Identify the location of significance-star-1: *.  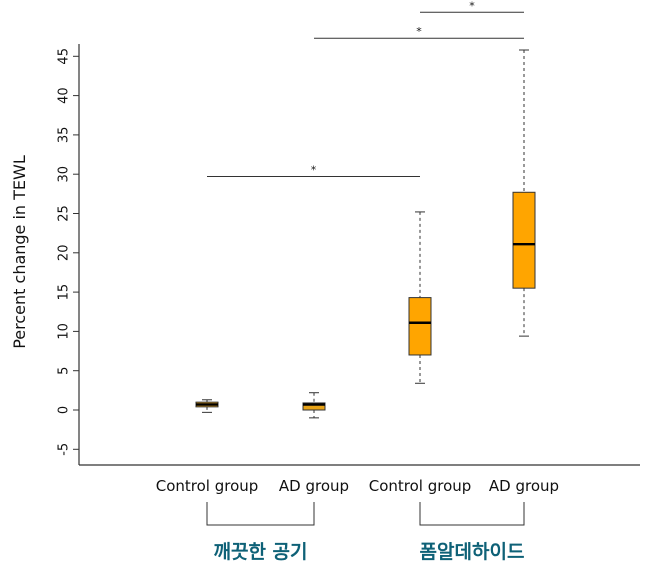
(314, 170).